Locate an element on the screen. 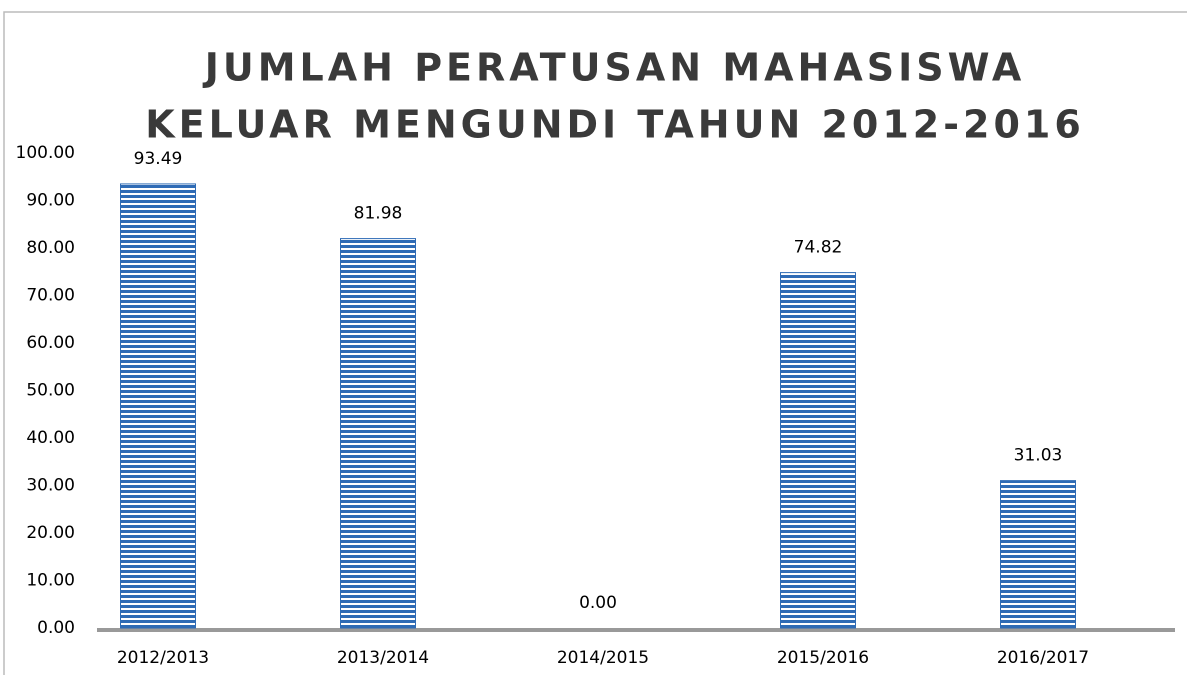 This screenshot has height=675, width=1187. data-label: 0.00 is located at coordinates (598, 603).